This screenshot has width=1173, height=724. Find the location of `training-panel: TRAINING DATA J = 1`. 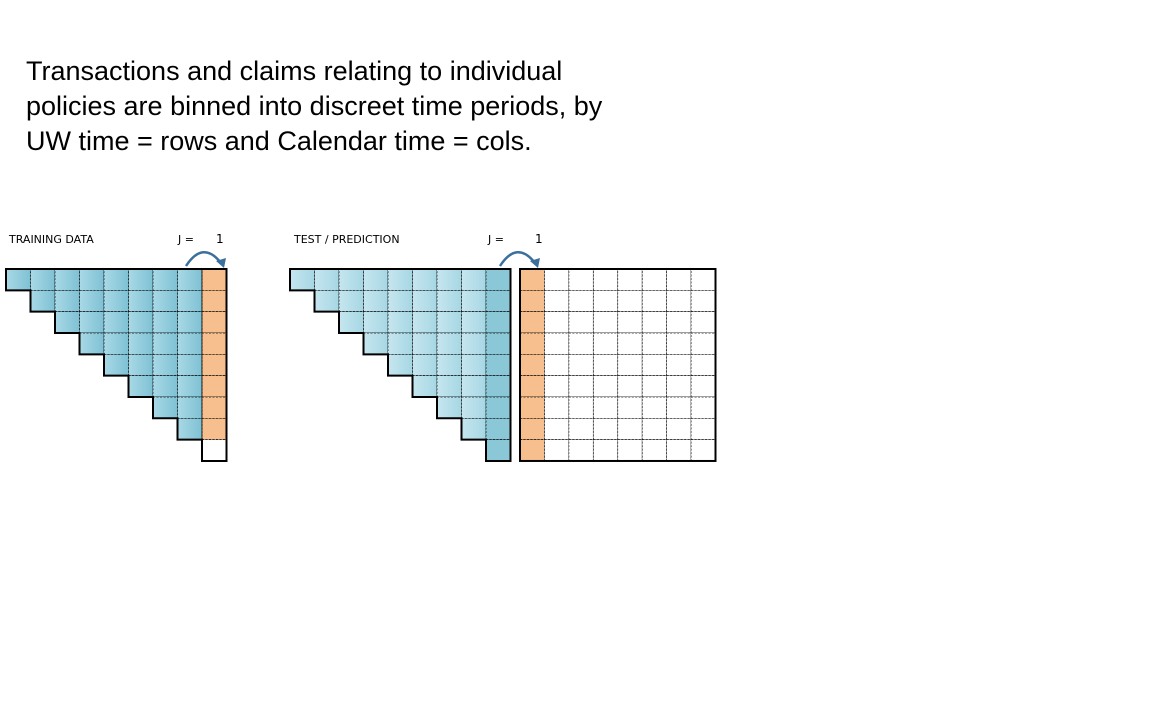

training-panel: TRAINING DATA J = 1 is located at coordinates (116, 347).